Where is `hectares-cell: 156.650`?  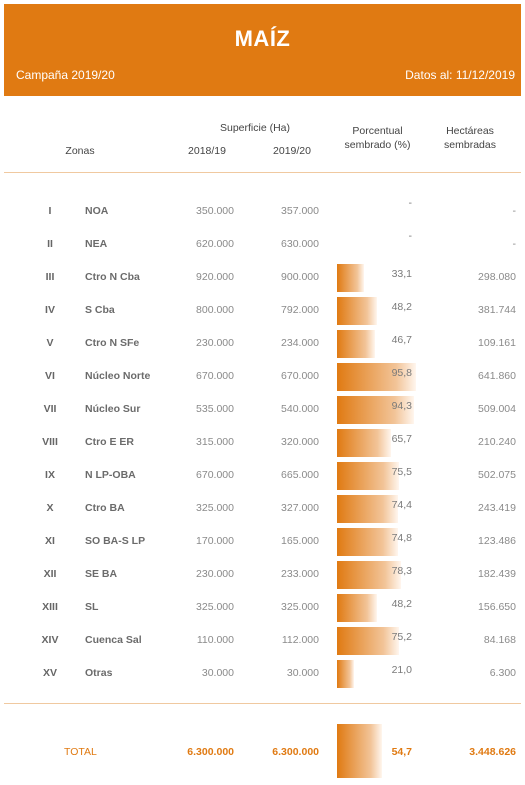 hectares-cell: 156.650 is located at coordinates (497, 607).